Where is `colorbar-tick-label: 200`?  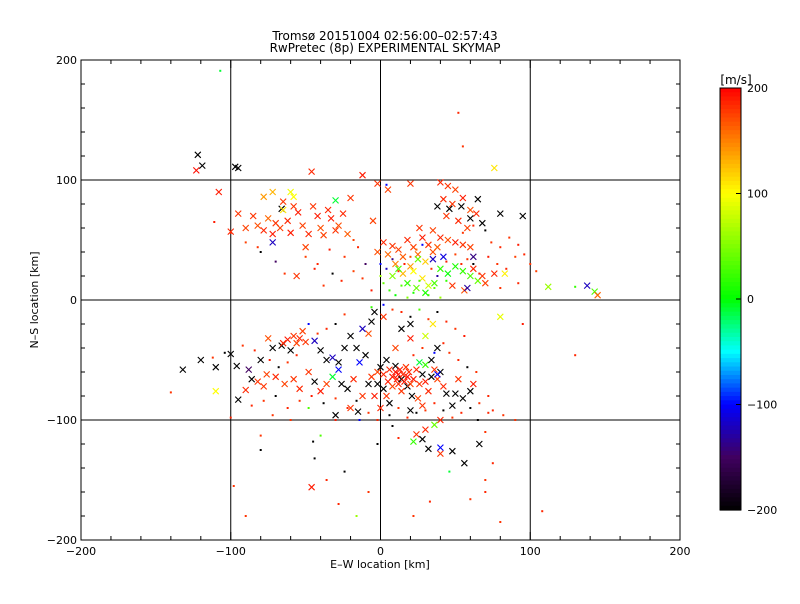
colorbar-tick-label: 200 is located at coordinates (757, 88).